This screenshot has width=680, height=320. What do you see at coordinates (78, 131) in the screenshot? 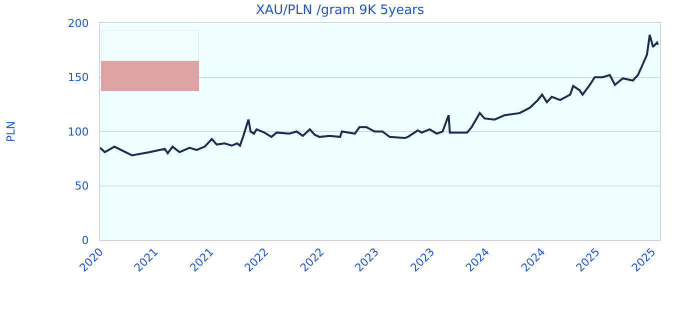
I see `y-tick-label: 100` at bounding box center [78, 131].